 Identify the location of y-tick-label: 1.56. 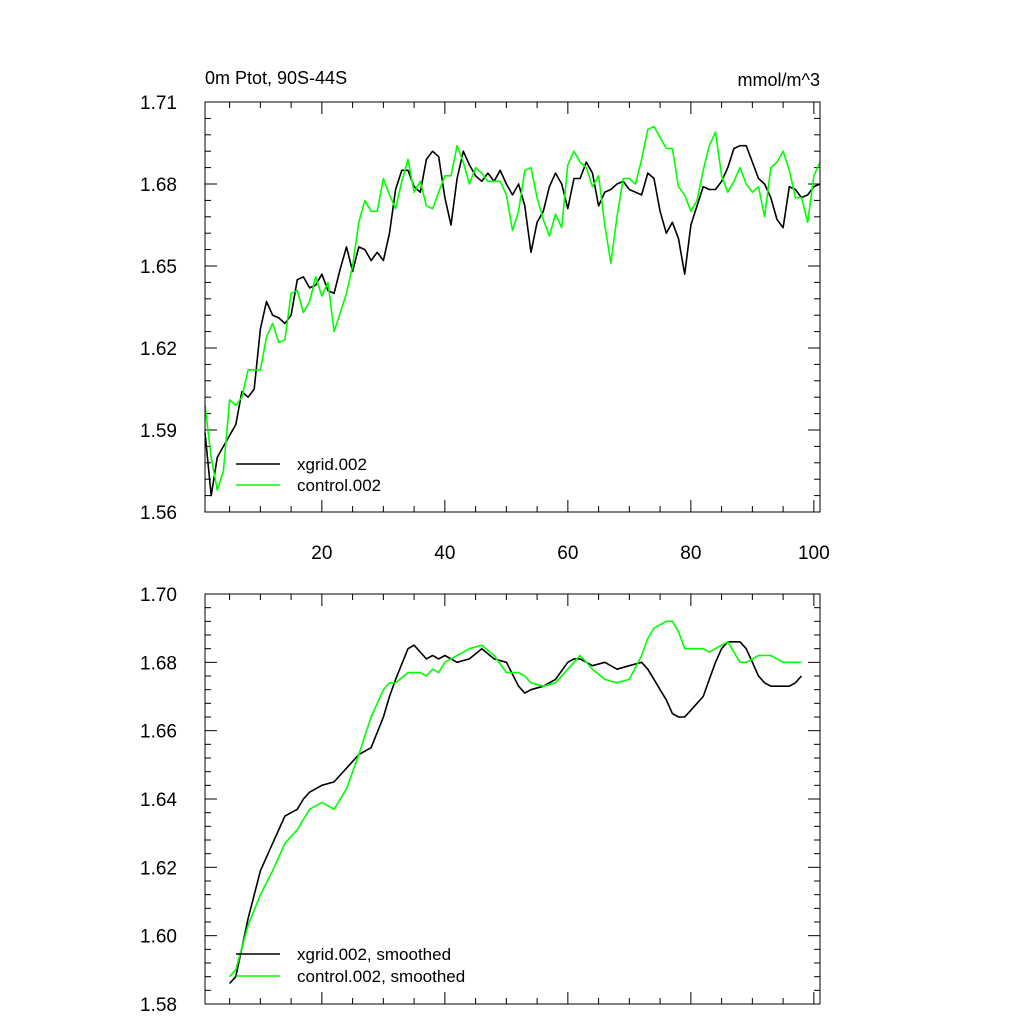
(158, 513).